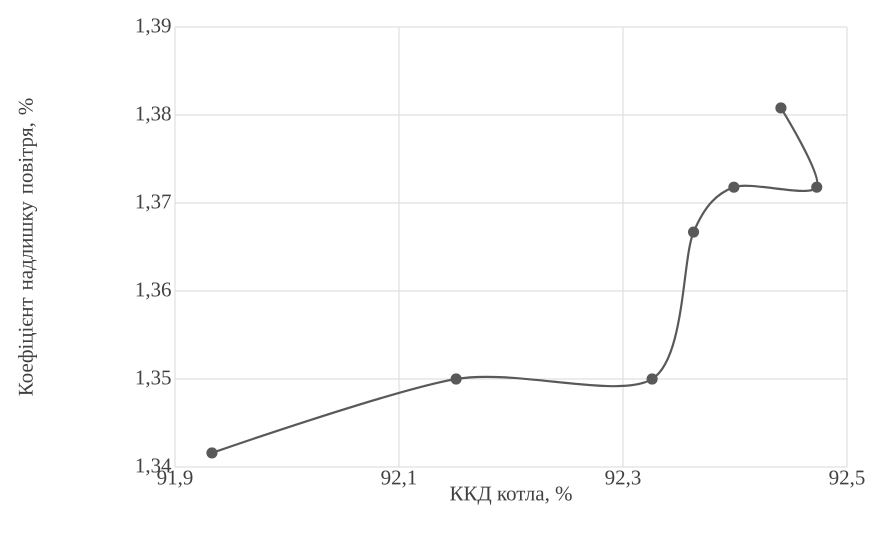  I want to click on x-tick-label: 92,5, so click(846, 479).